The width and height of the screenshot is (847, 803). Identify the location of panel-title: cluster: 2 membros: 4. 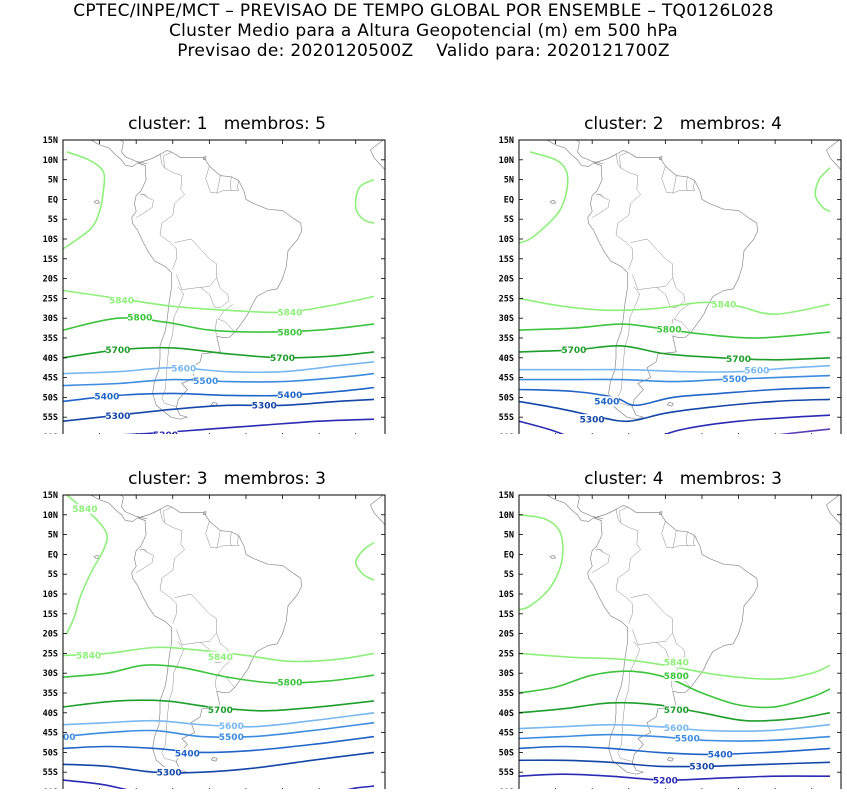
(683, 124).